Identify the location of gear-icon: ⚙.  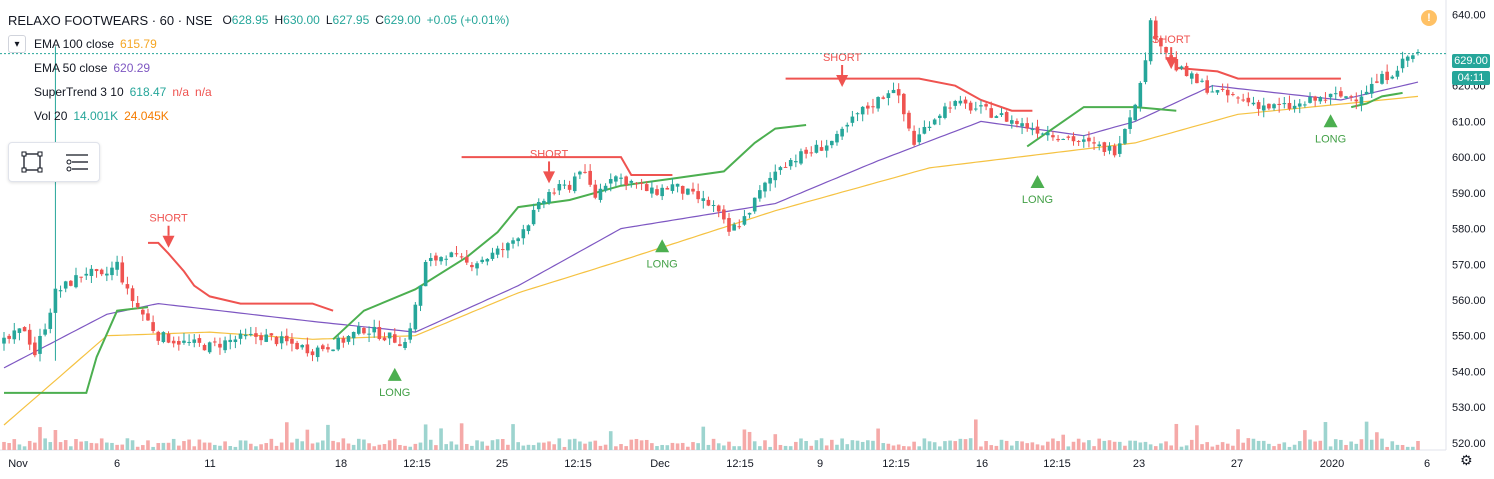
(1466, 460).